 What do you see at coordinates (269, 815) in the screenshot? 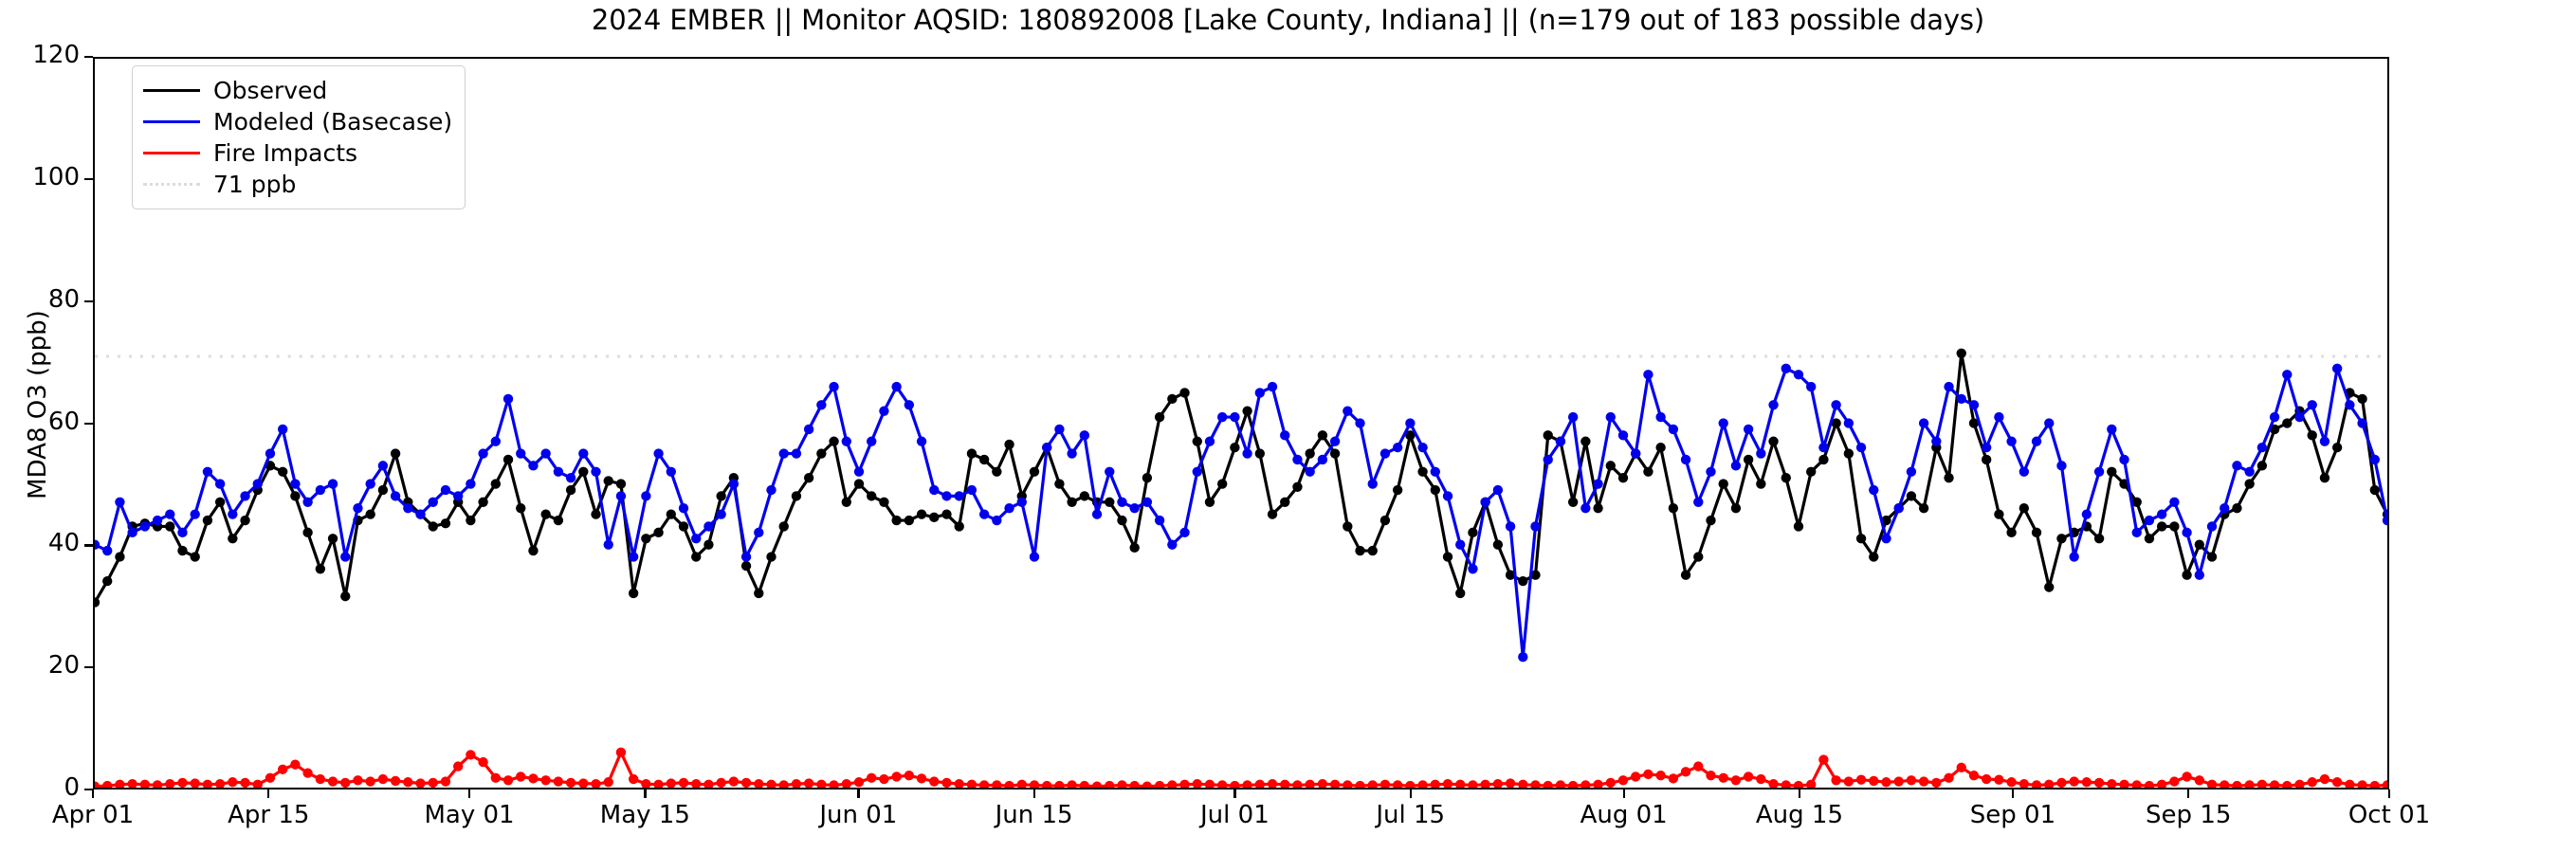
I see `x-tick-label: Apr 15` at bounding box center [269, 815].